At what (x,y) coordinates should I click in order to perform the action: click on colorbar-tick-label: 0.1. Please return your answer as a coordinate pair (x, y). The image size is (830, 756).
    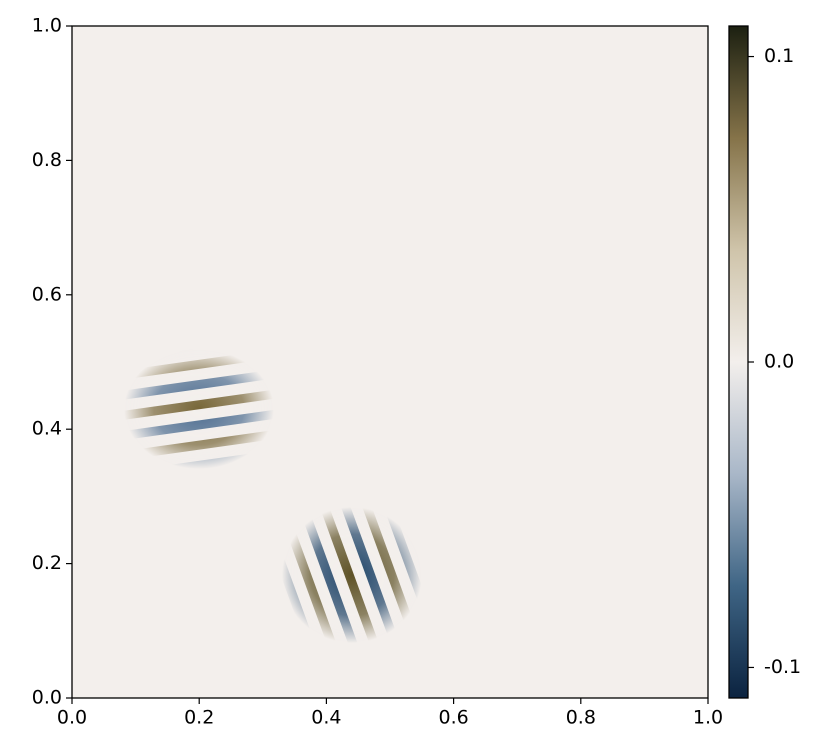
    Looking at the image, I should click on (779, 56).